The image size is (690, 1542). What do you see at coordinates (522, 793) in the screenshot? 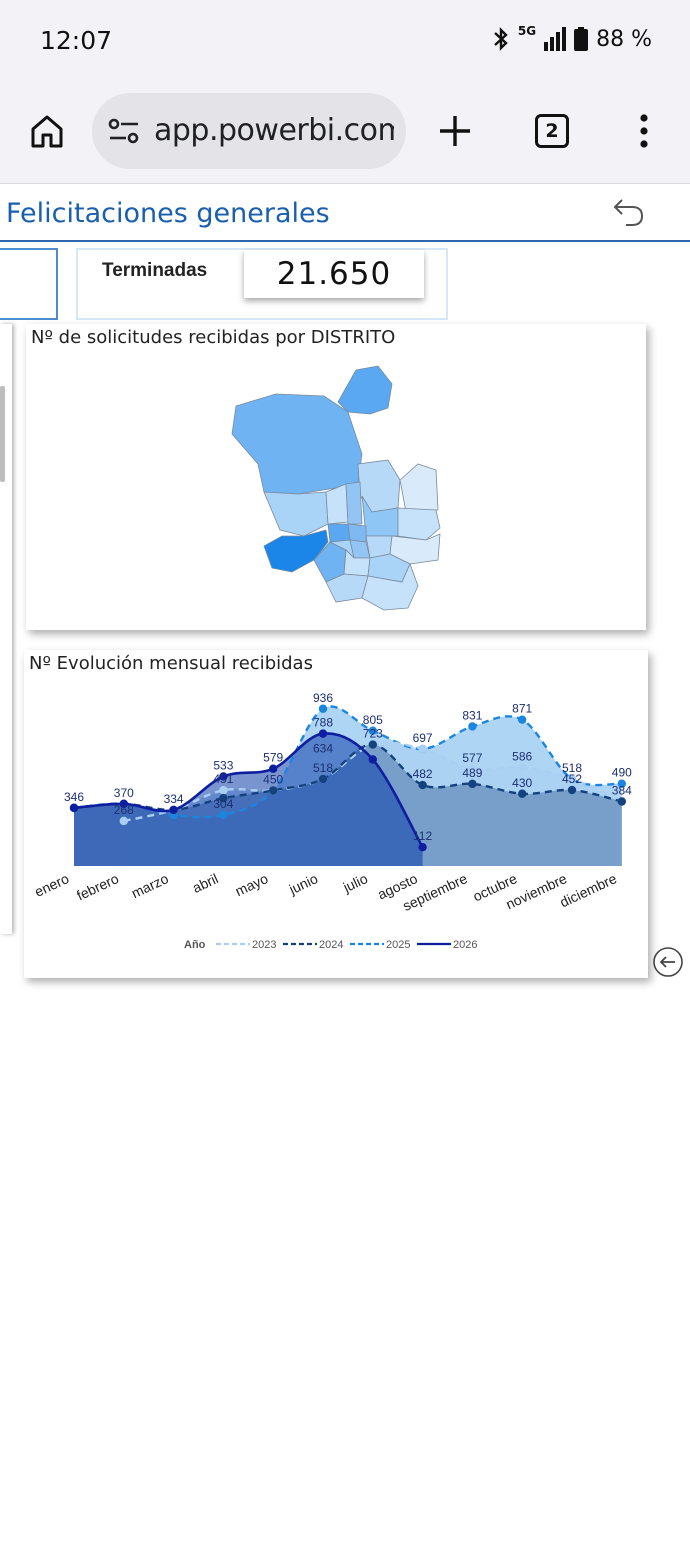
I see `point-2024-octubre` at bounding box center [522, 793].